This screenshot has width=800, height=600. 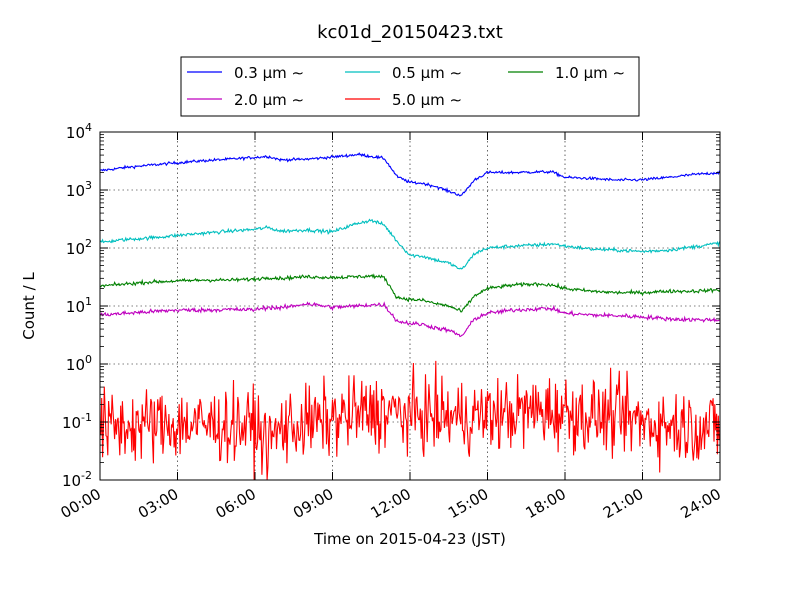 I want to click on legend-box, so click(x=410, y=86).